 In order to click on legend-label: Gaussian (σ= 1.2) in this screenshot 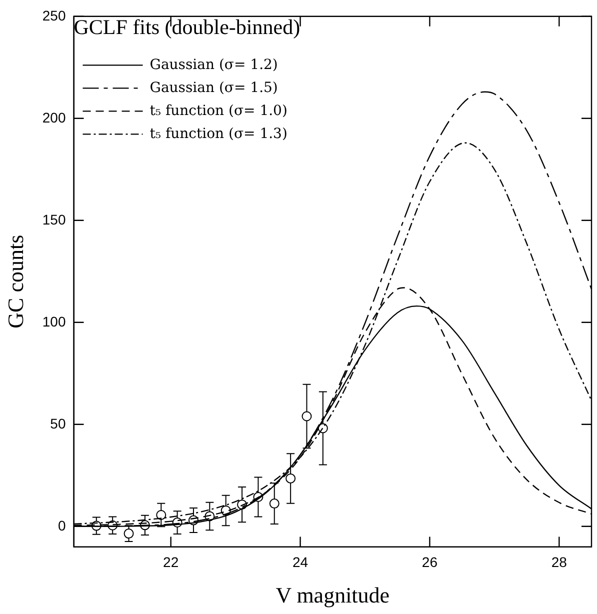, I will do `click(214, 64)`.